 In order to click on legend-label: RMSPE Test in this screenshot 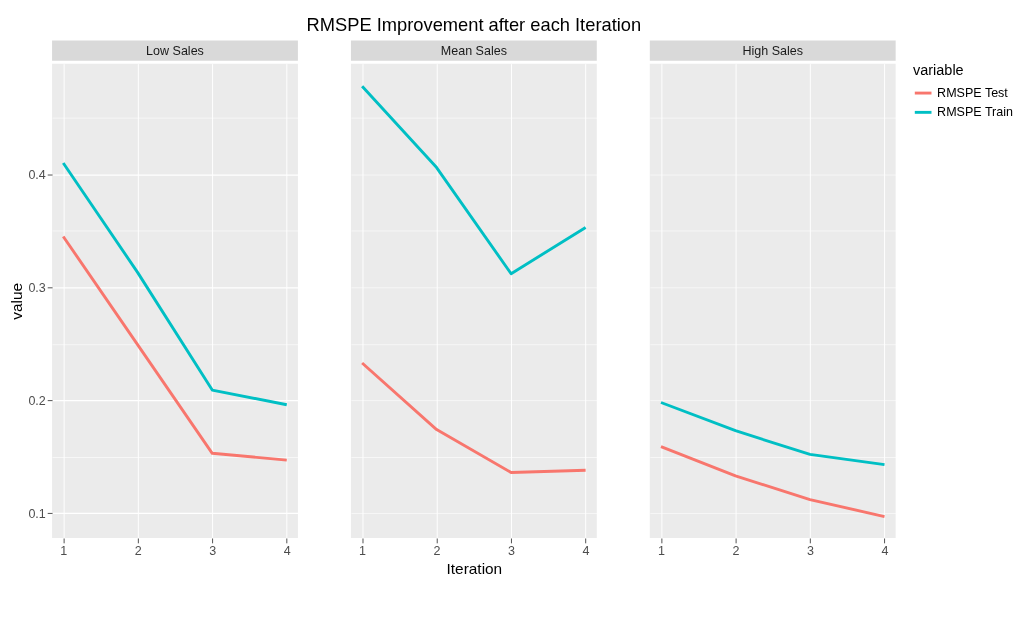, I will do `click(973, 92)`.